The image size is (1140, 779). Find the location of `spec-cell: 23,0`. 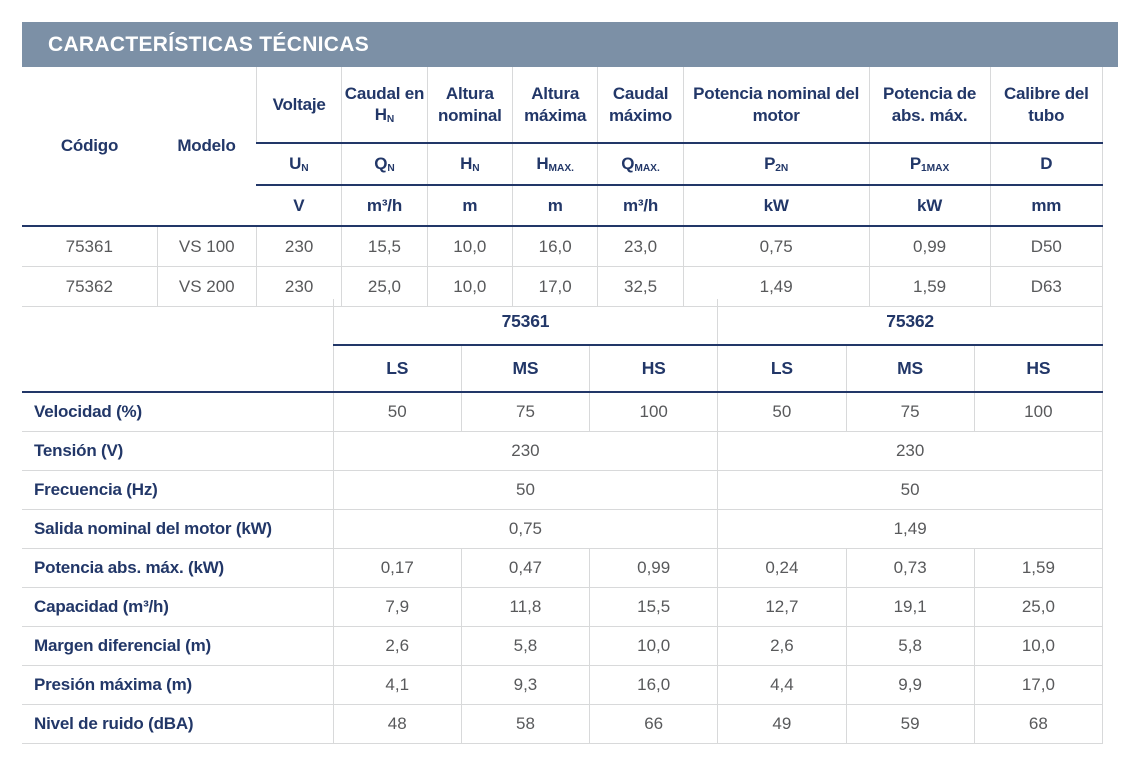

spec-cell: 23,0 is located at coordinates (640, 246).